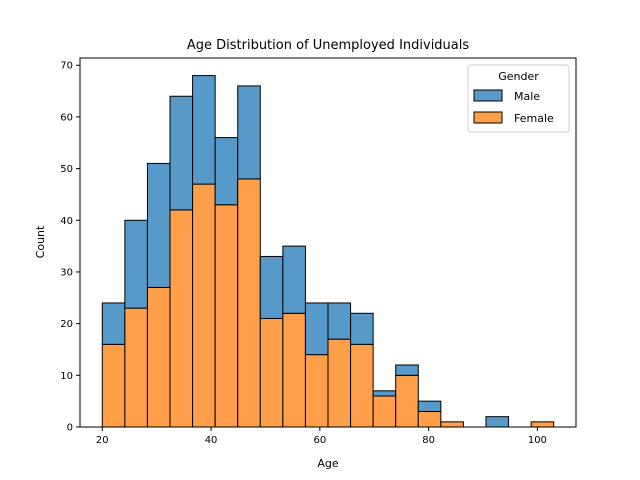 The height and width of the screenshot is (480, 640). I want to click on legend-label-female: Female, so click(534, 118).